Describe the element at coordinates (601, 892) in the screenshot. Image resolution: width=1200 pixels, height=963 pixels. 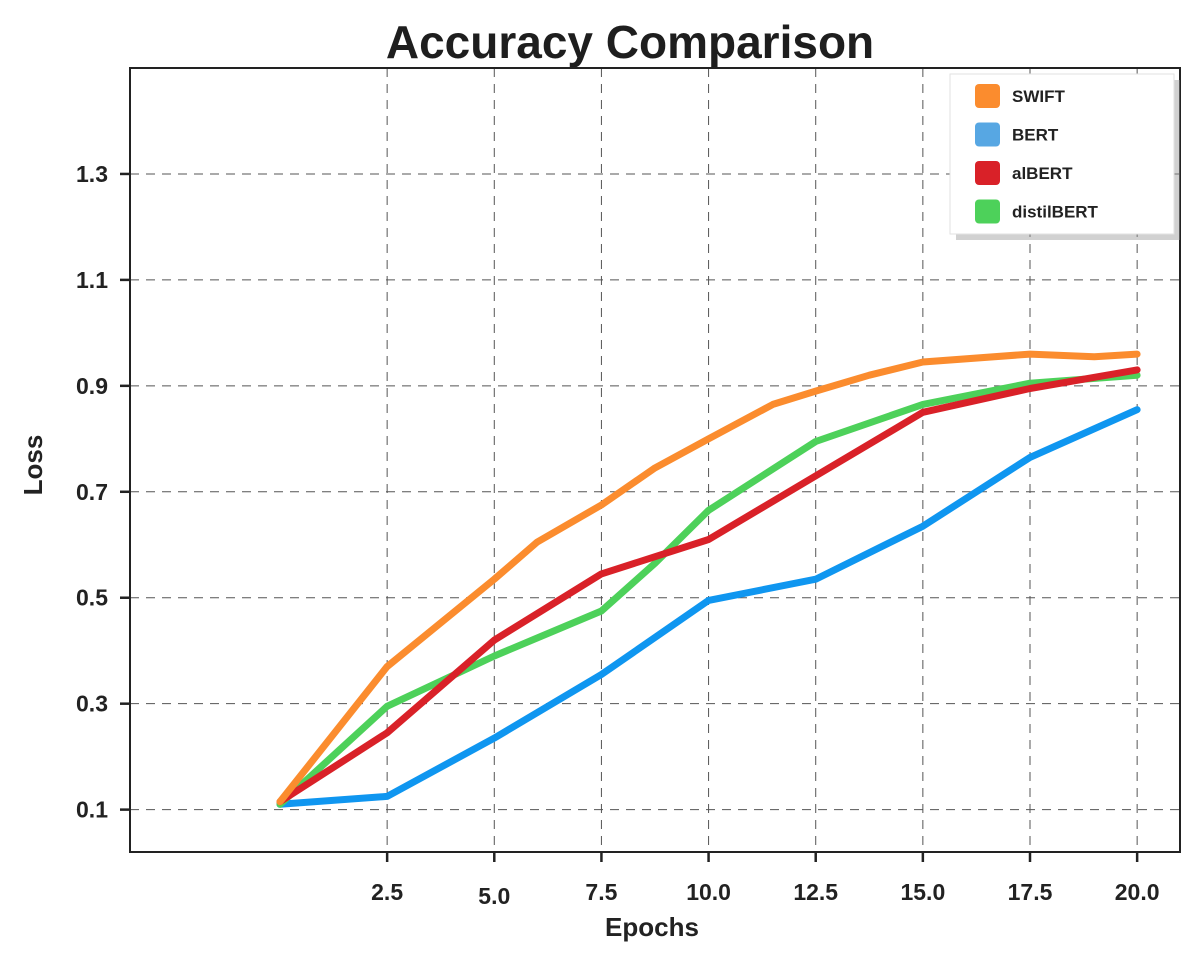
I see `x-tick-label: 7.5` at that location.